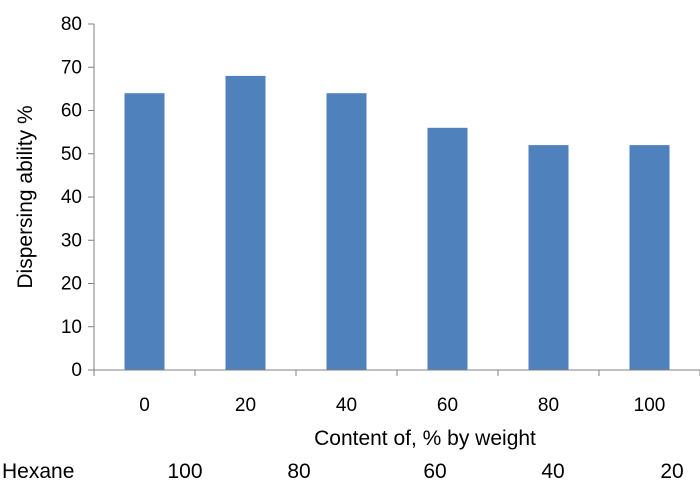 This screenshot has width=700, height=489. What do you see at coordinates (71, 67) in the screenshot?
I see `y-tick-label: 70` at bounding box center [71, 67].